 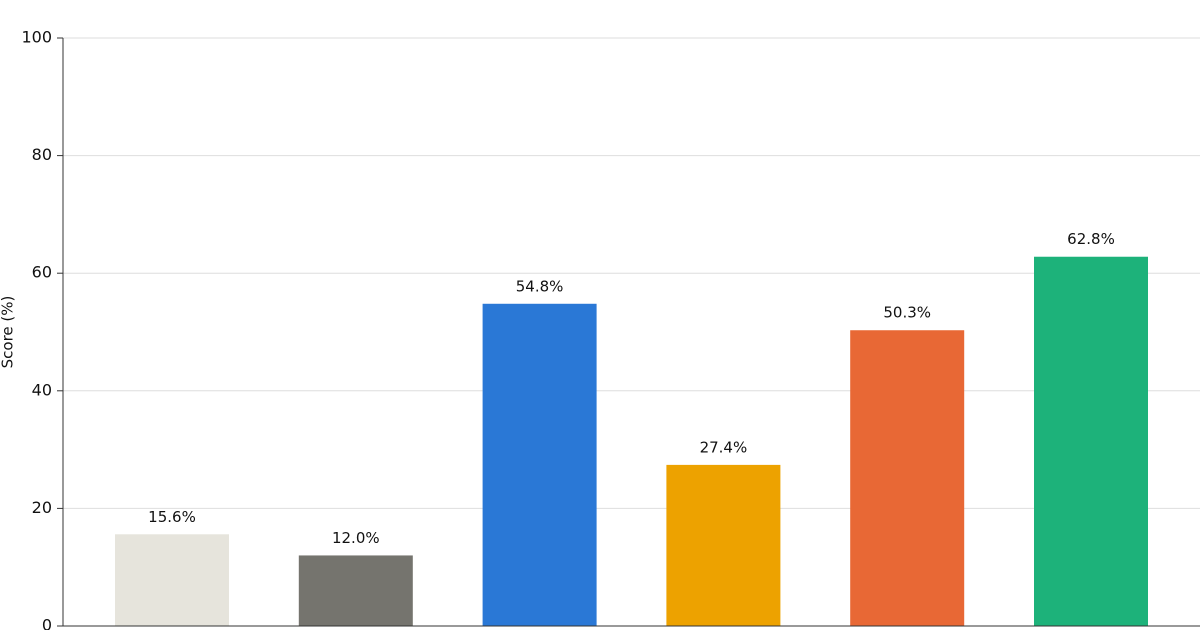 What do you see at coordinates (42, 507) in the screenshot?
I see `y-tick-label: 20` at bounding box center [42, 507].